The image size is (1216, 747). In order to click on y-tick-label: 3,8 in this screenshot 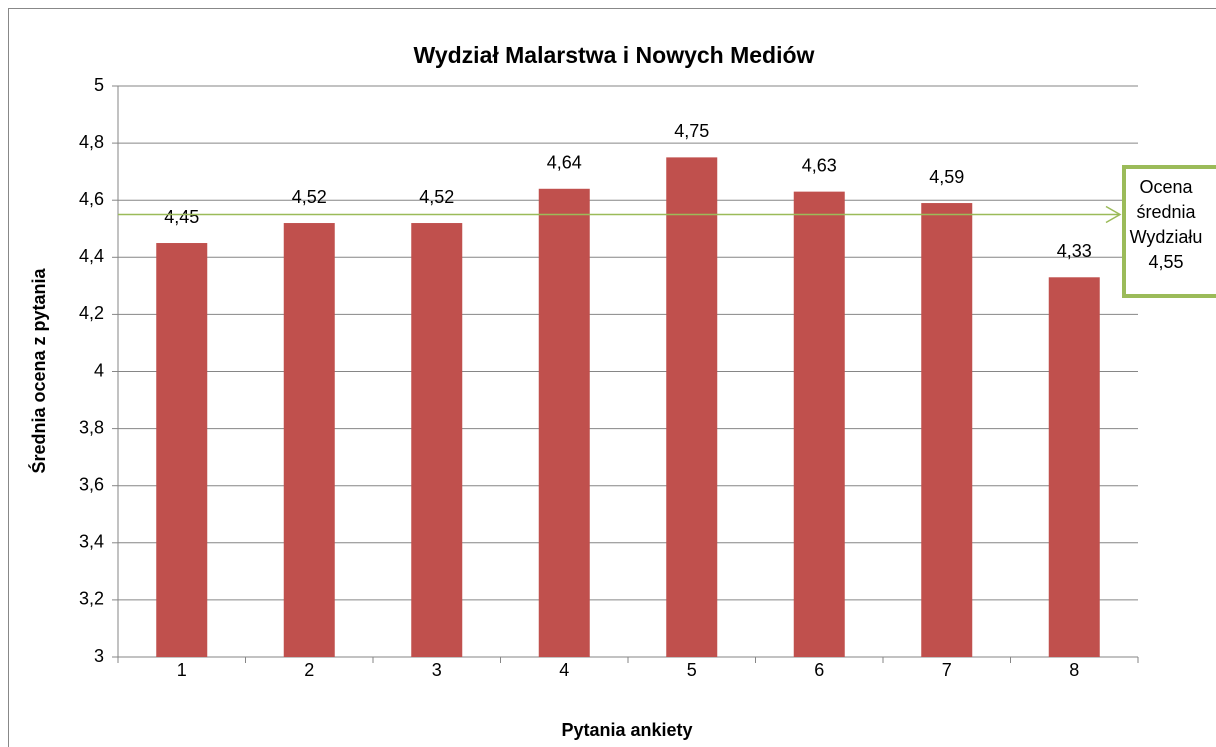, I will do `click(91, 427)`.